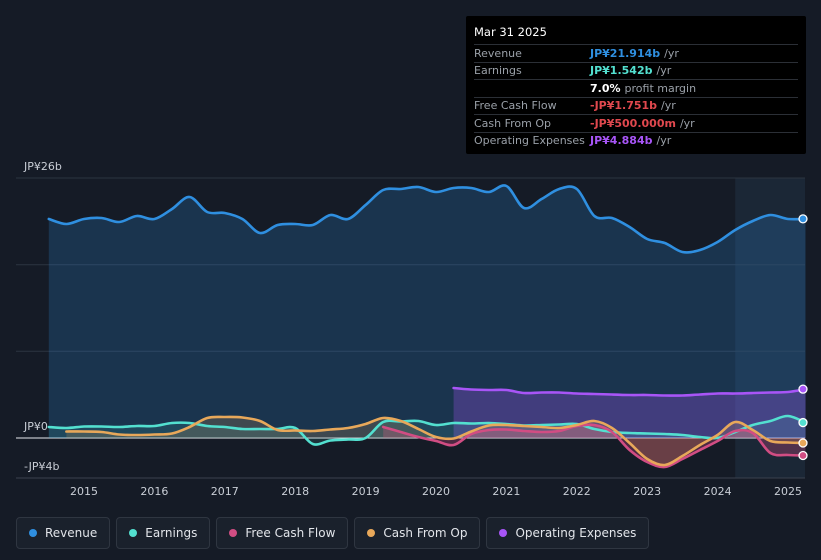  I want to click on tooltip-row-label: Earnings, so click(498, 71).